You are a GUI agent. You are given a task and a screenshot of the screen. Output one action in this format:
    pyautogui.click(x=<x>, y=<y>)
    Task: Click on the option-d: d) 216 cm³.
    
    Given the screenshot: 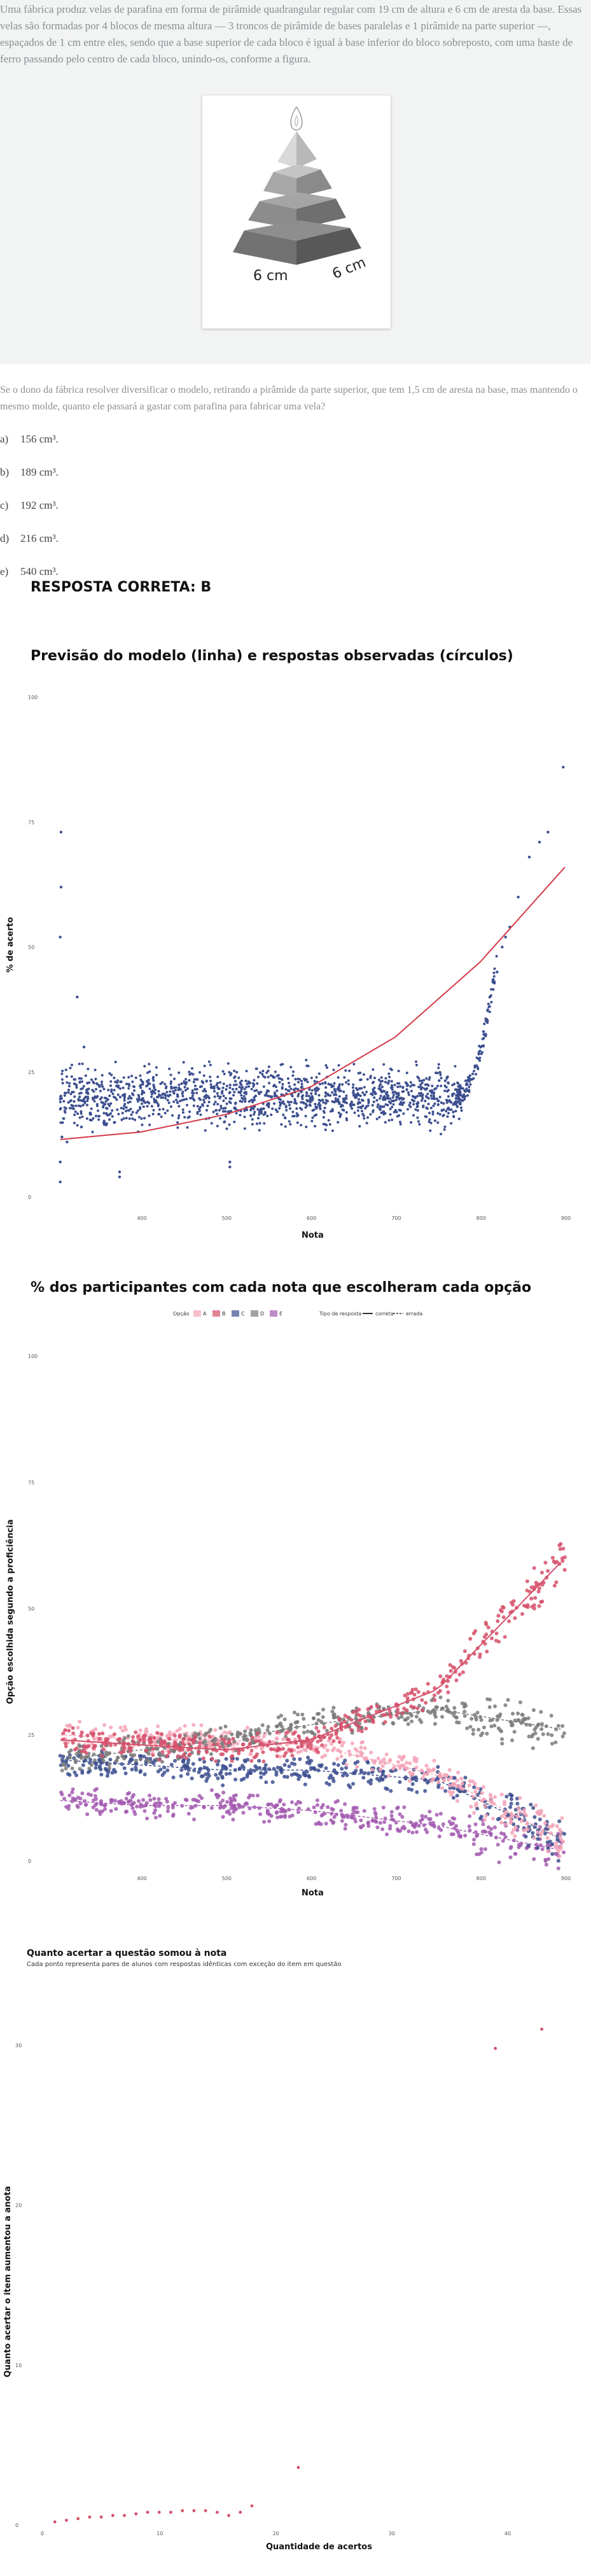 What is the action you would take?
    pyautogui.click(x=29, y=538)
    